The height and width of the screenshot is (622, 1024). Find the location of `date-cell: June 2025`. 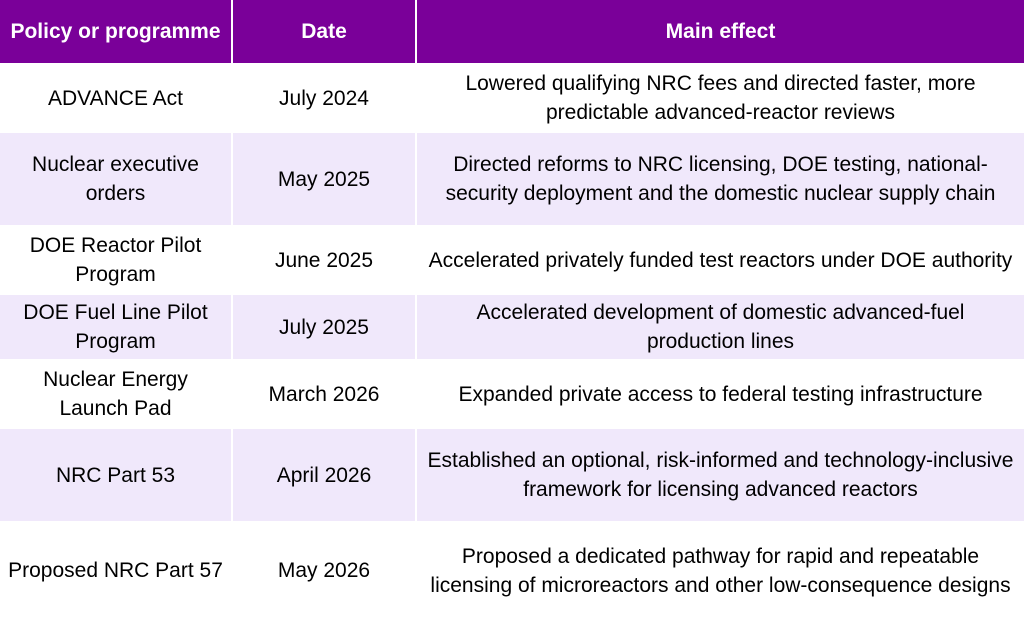

date-cell: June 2025 is located at coordinates (324, 259).